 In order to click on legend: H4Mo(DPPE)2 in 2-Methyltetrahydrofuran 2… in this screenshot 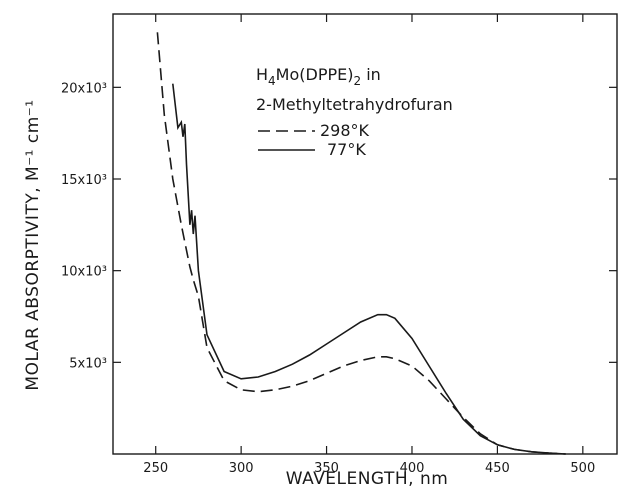, I will do `click(354, 112)`.